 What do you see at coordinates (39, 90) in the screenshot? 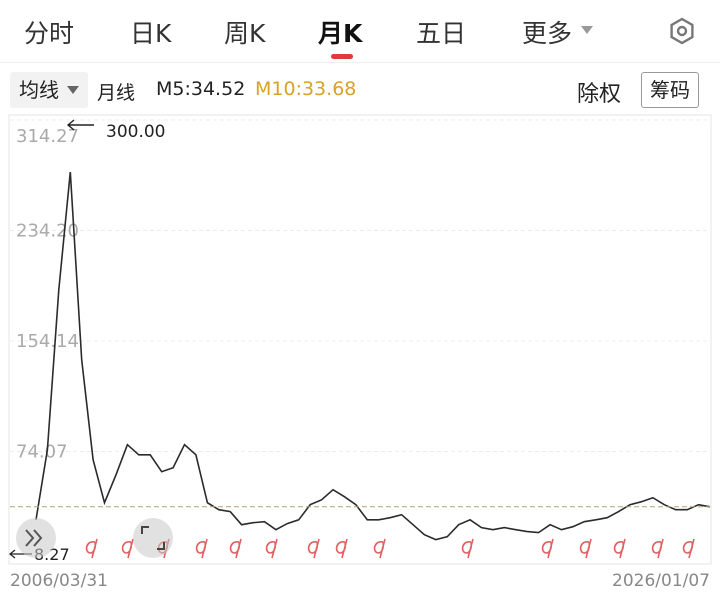
I see `ma-button-label: 均线` at bounding box center [39, 90].